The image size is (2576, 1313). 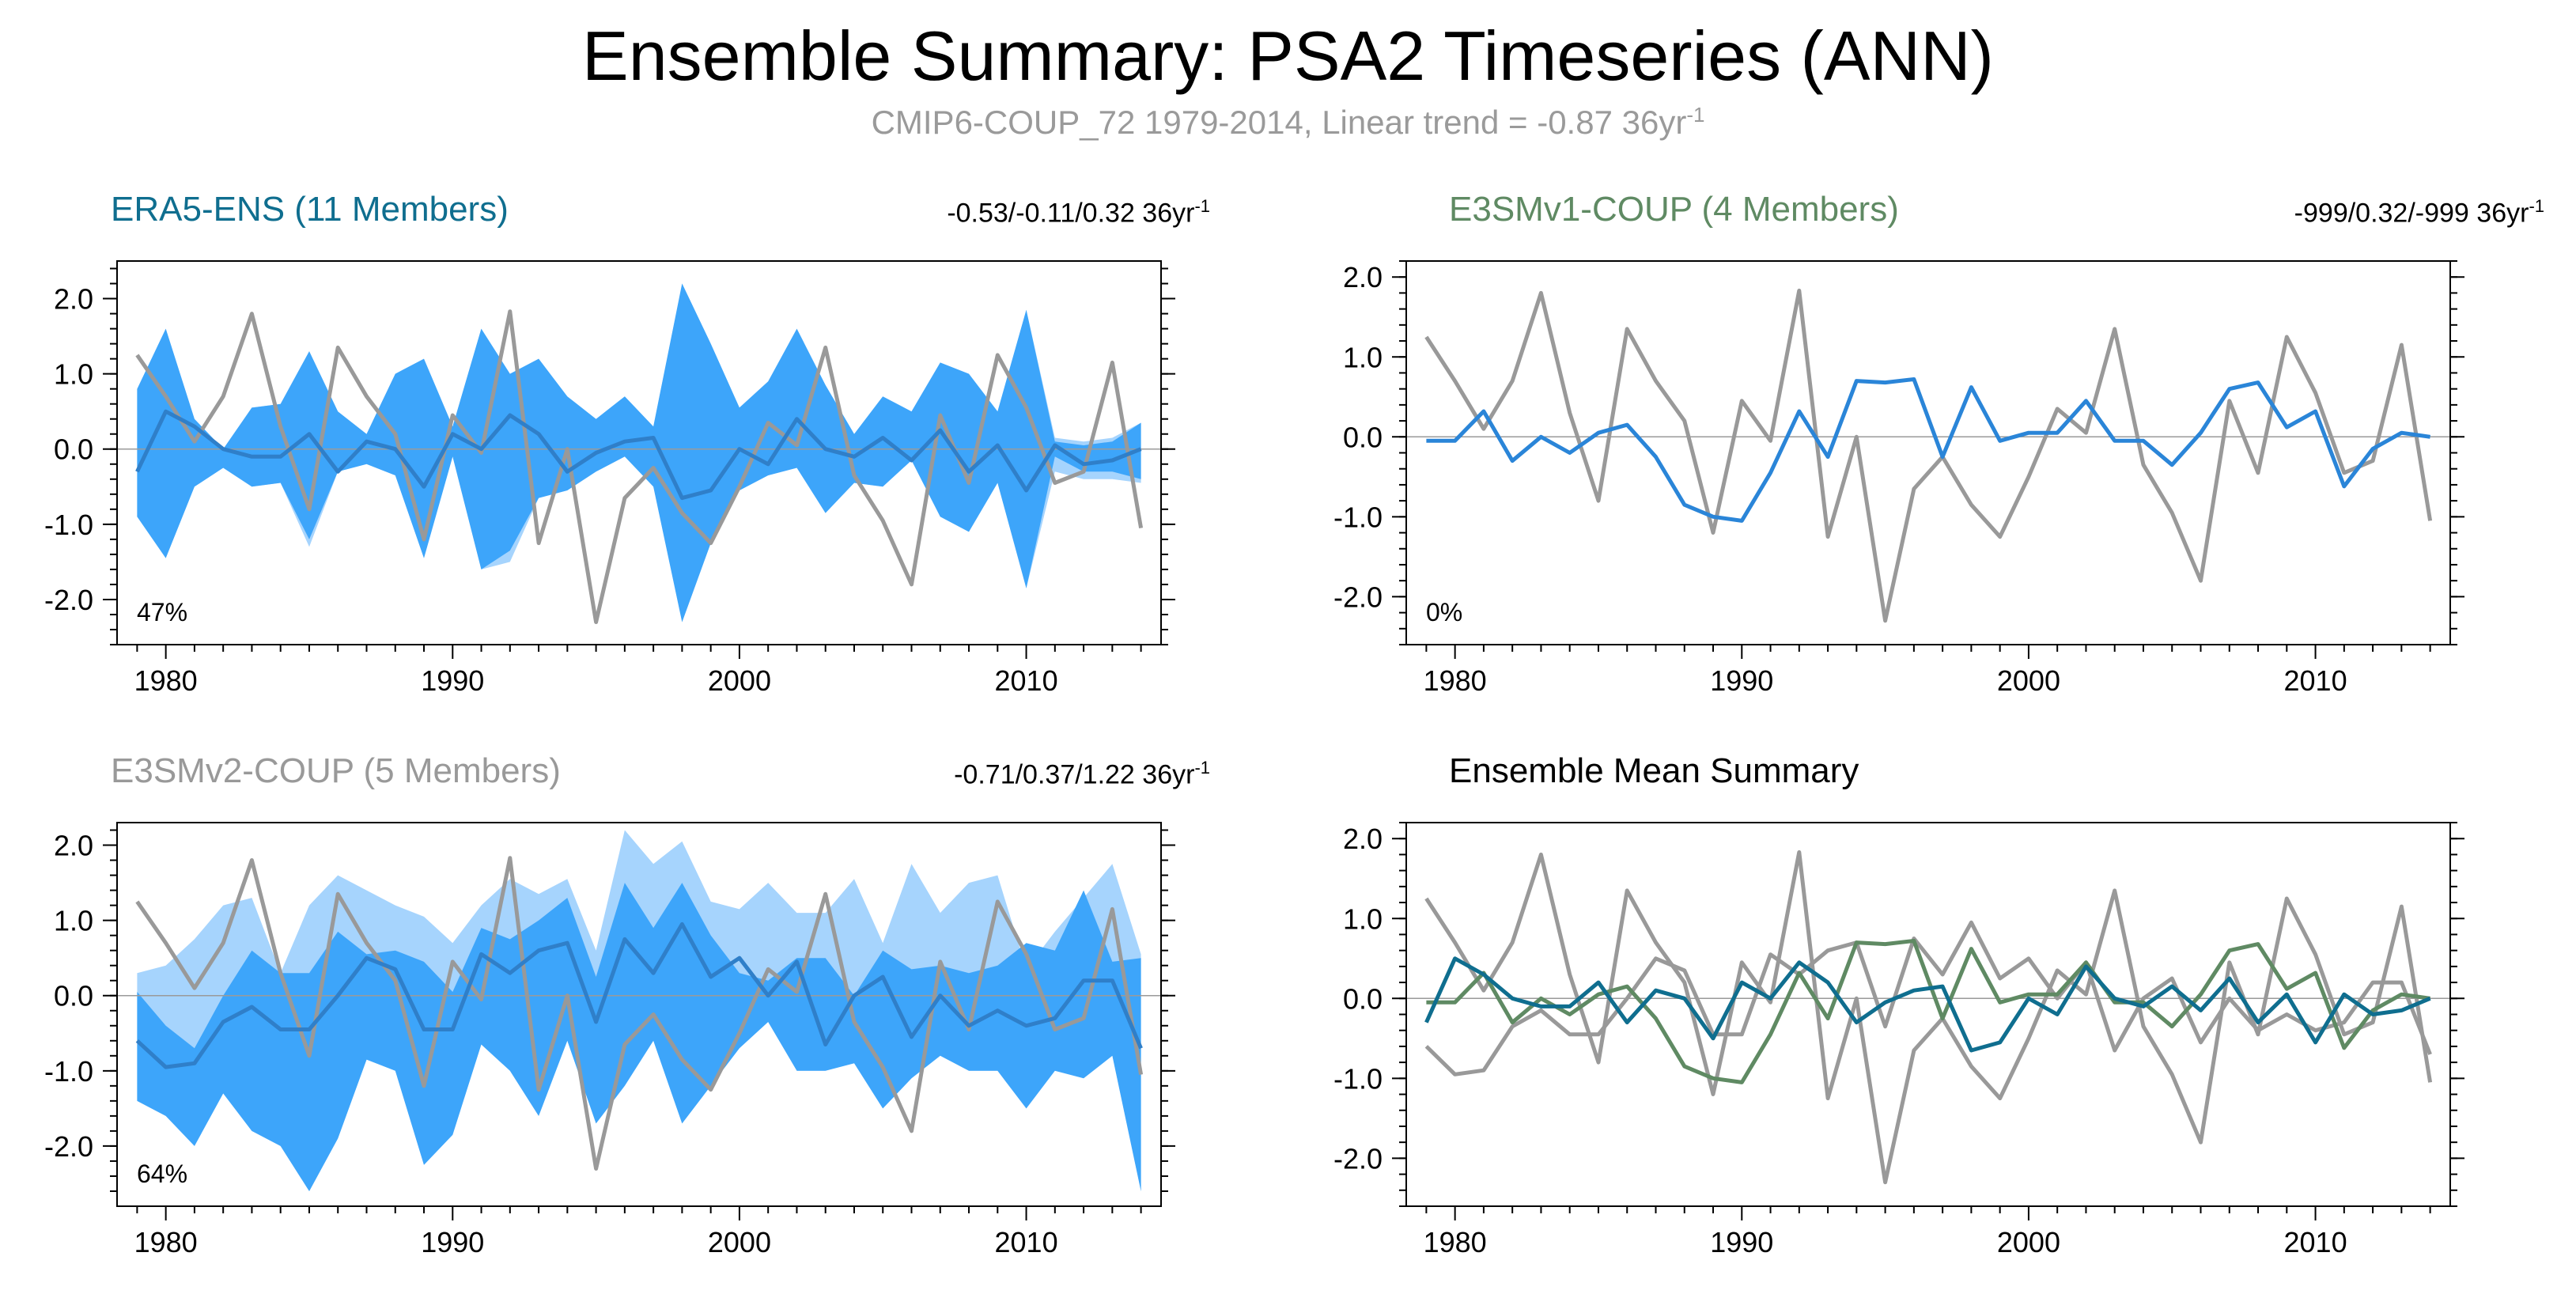 I want to click on era5-range-area, so click(x=639, y=452).